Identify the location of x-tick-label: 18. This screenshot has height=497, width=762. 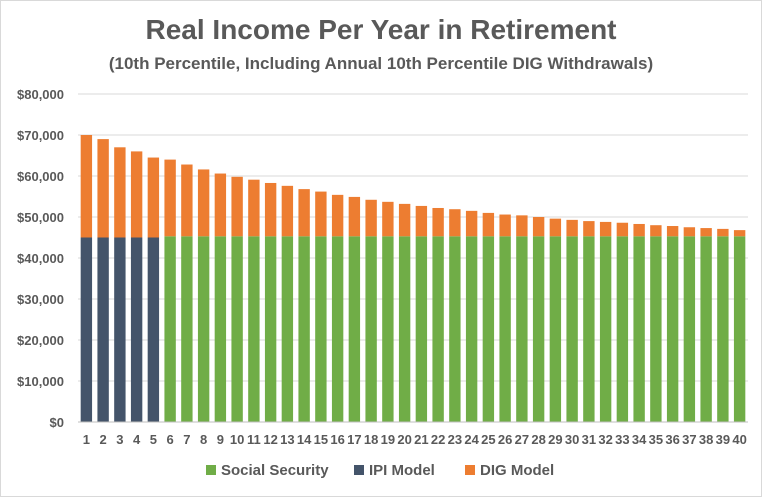
(371, 439).